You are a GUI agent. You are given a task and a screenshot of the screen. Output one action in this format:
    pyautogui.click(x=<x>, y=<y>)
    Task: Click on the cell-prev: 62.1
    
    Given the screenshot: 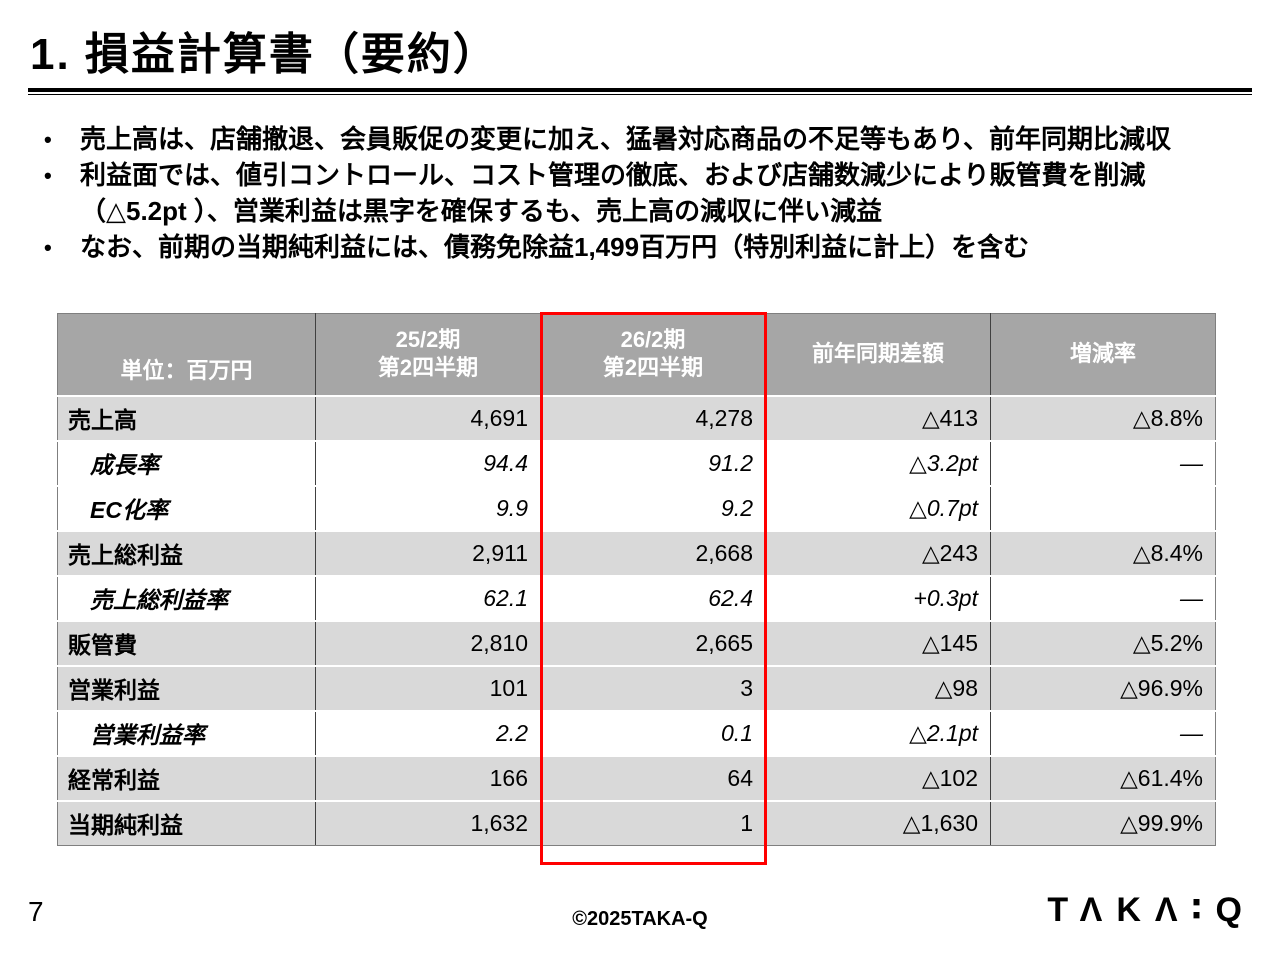 What is the action you would take?
    pyautogui.click(x=428, y=598)
    